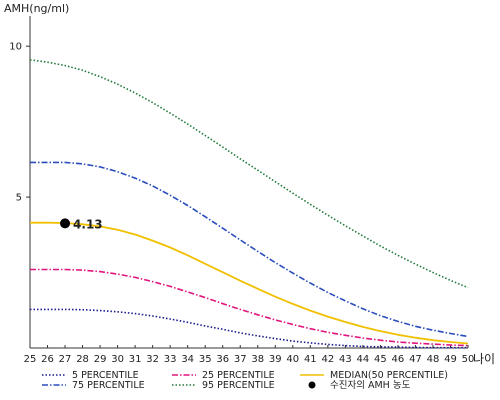 The width and height of the screenshot is (500, 400). I want to click on patient-amh-value-label: 4.13, so click(88, 224).